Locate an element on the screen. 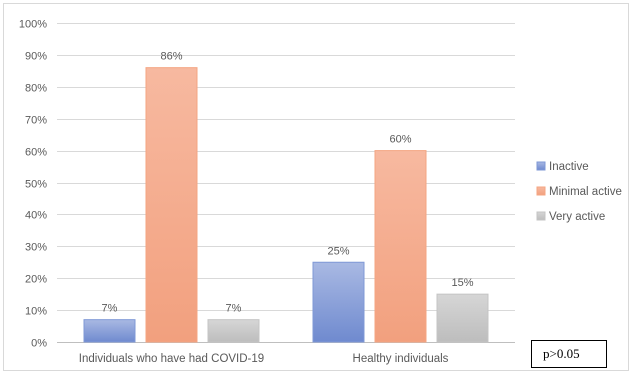 The image size is (635, 376). data-label: 86% is located at coordinates (171, 57).